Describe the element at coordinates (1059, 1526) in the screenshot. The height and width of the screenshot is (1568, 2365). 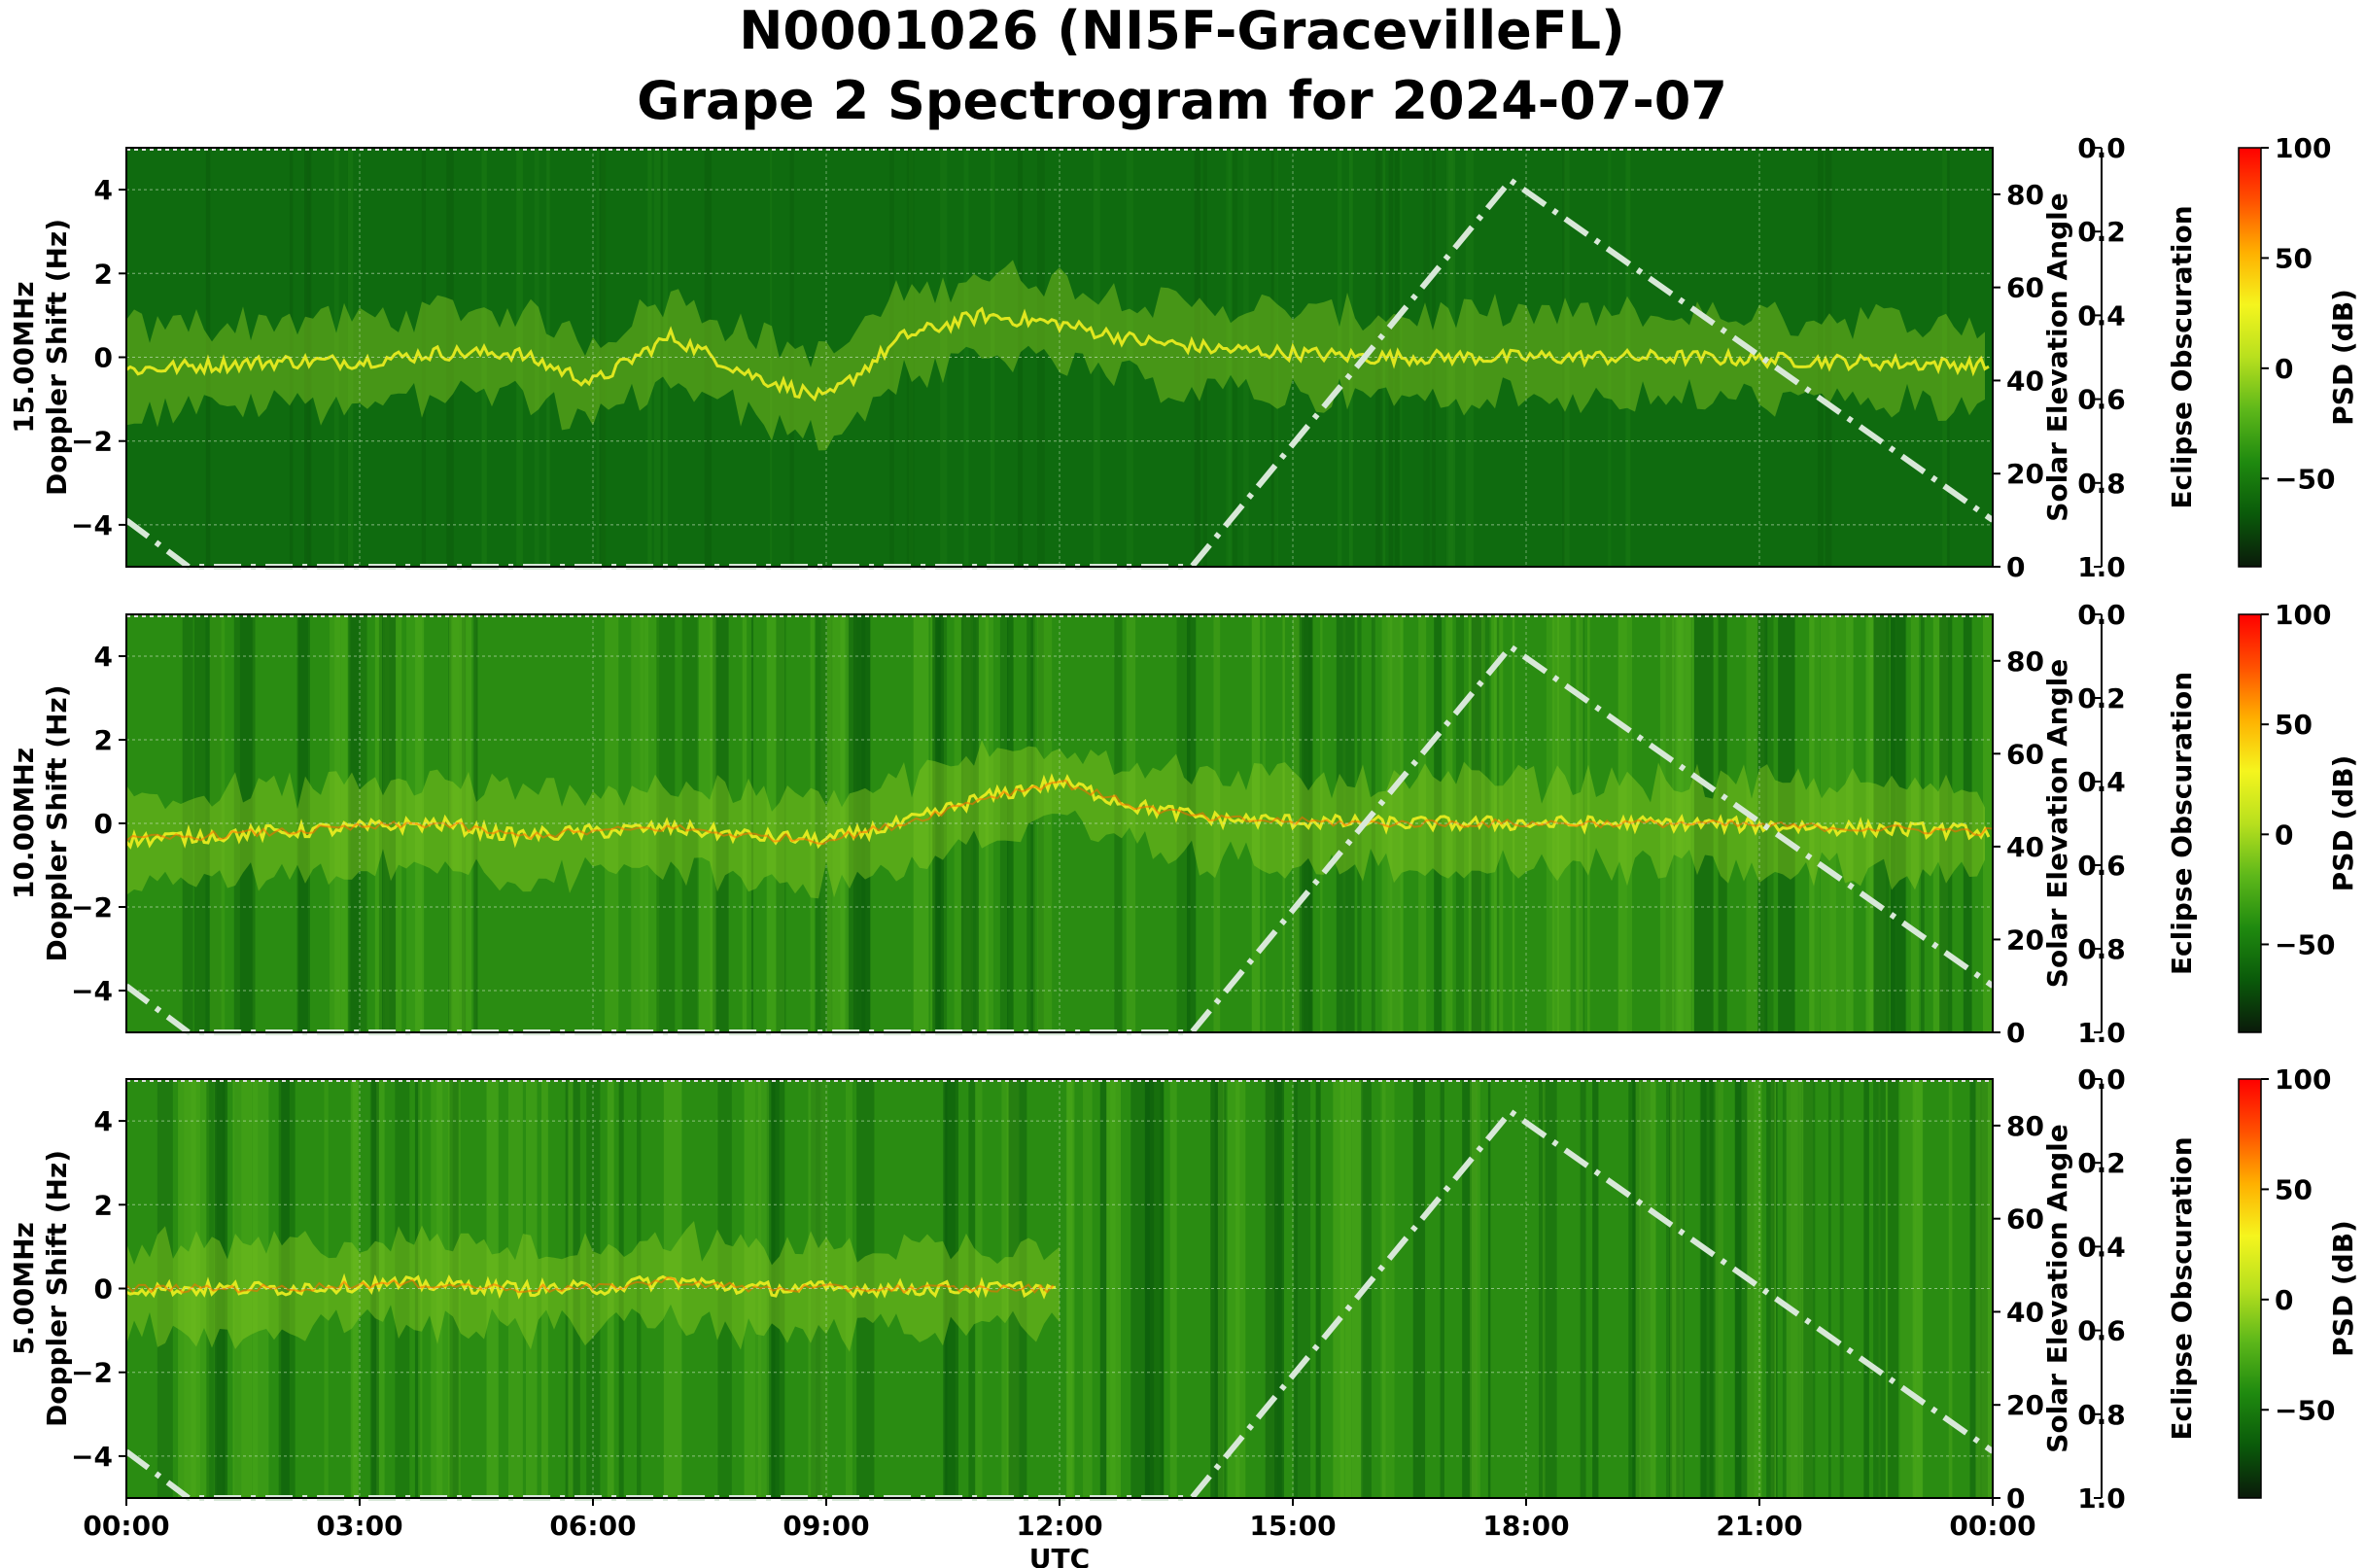
I see `x-tick-label: 12:00` at that location.